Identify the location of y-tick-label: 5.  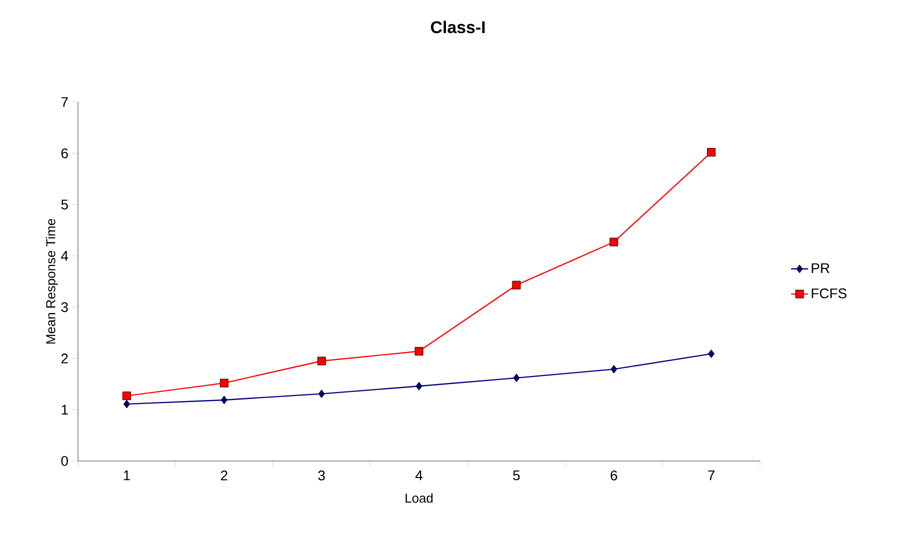
(64, 205).